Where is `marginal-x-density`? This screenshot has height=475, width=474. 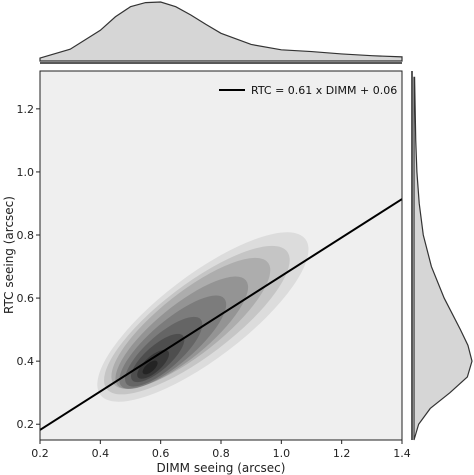 marginal-x-density is located at coordinates (221, 32).